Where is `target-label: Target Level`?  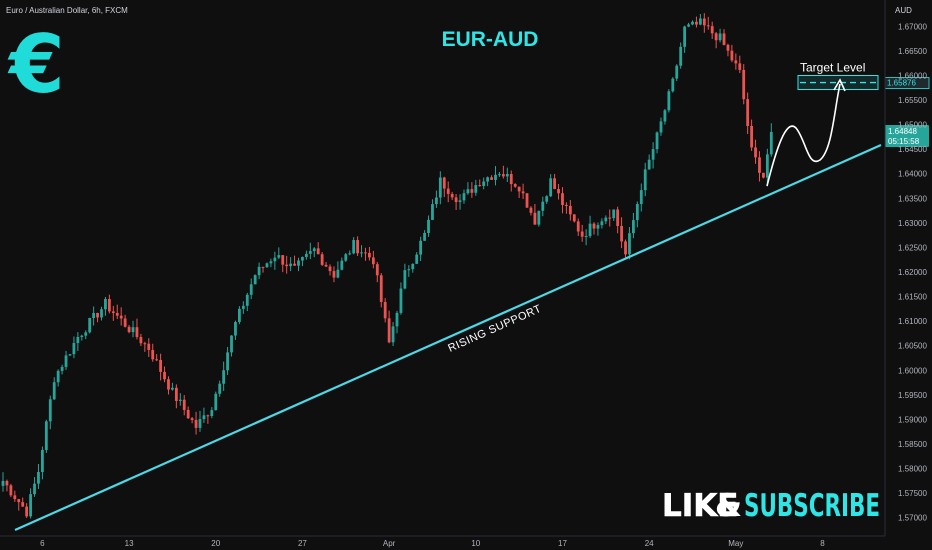 target-label: Target Level is located at coordinates (832, 68).